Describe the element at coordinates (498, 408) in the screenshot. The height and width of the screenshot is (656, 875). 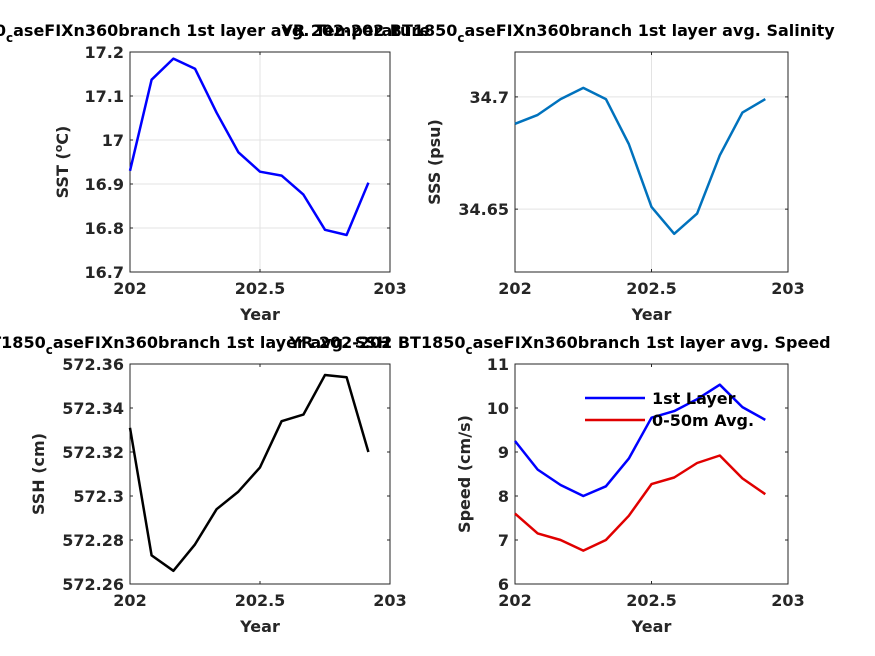
I see `y-tick-label: 10` at that location.